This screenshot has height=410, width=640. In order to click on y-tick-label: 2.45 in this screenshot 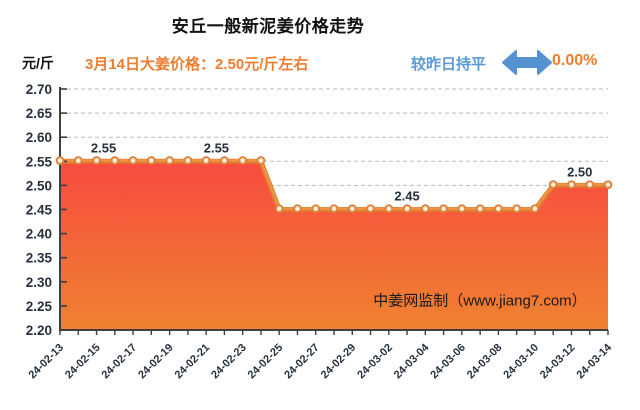, I will do `click(39, 210)`.